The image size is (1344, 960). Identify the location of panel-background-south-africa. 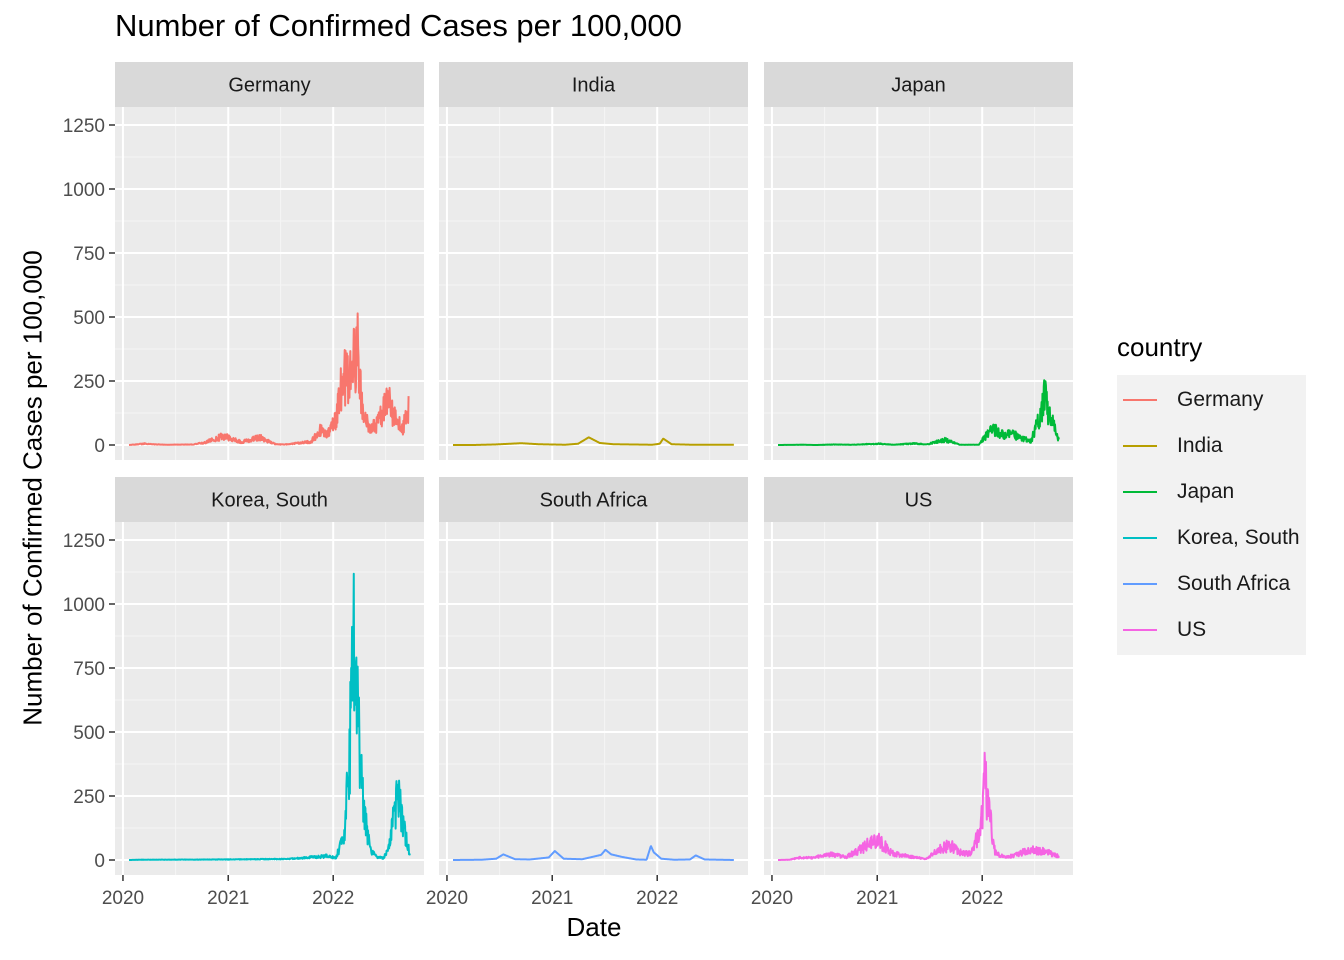
(593, 698).